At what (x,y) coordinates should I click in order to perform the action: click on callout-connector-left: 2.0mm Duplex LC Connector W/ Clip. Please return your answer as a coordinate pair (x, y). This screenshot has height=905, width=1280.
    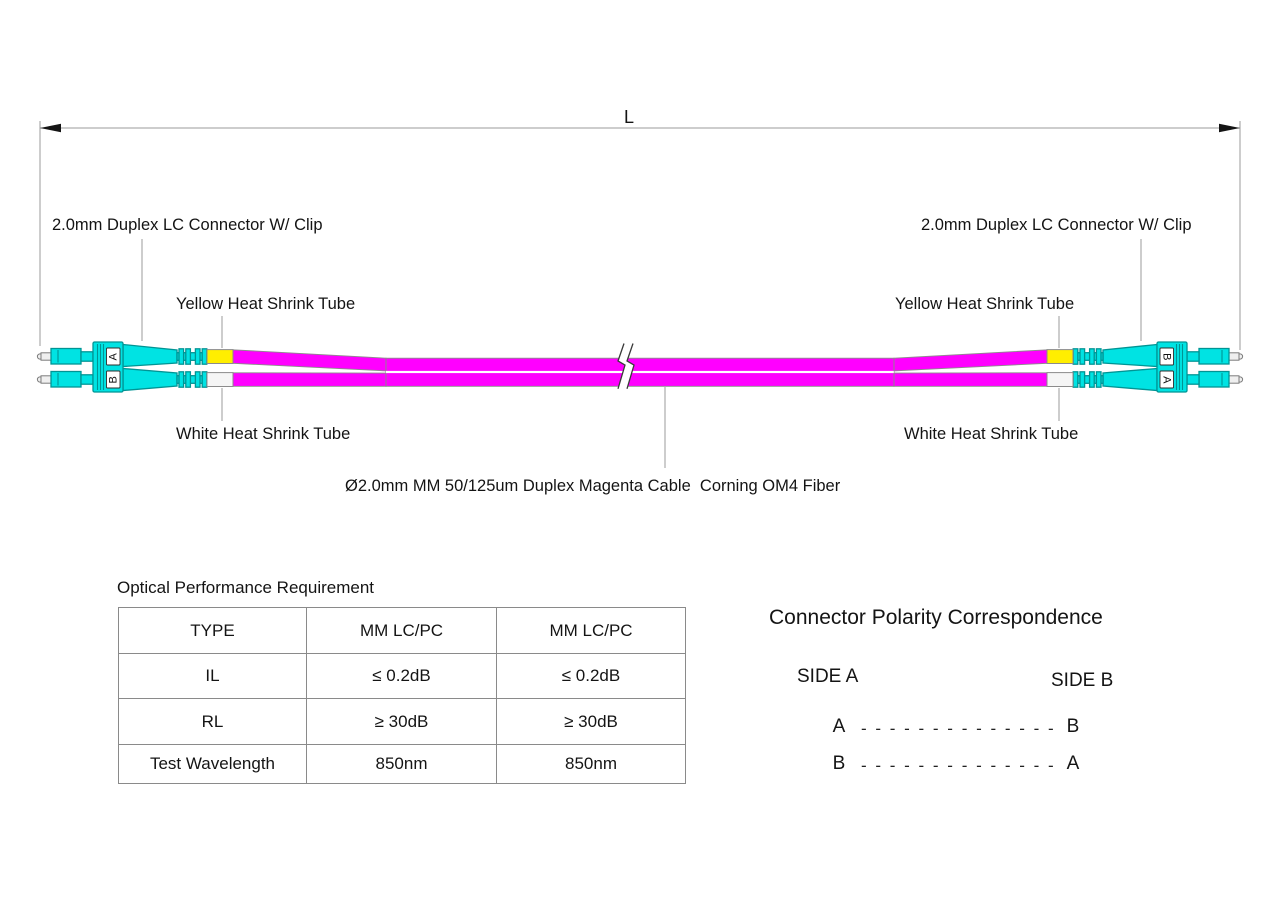
    Looking at the image, I should click on (187, 225).